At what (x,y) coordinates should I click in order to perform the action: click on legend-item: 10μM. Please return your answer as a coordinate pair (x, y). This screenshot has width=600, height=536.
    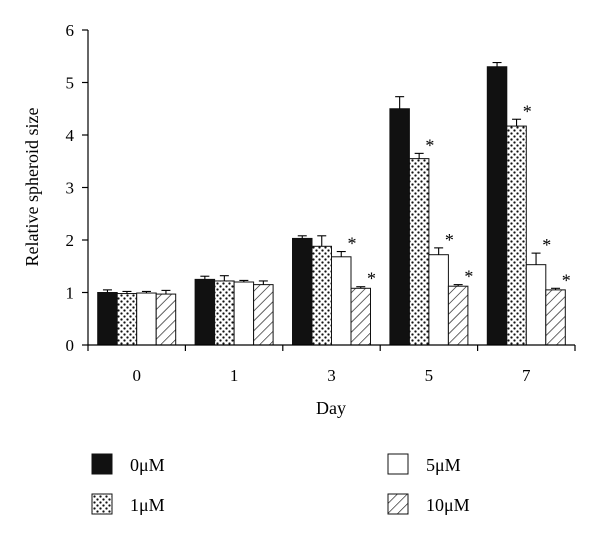
    Looking at the image, I should click on (428, 504).